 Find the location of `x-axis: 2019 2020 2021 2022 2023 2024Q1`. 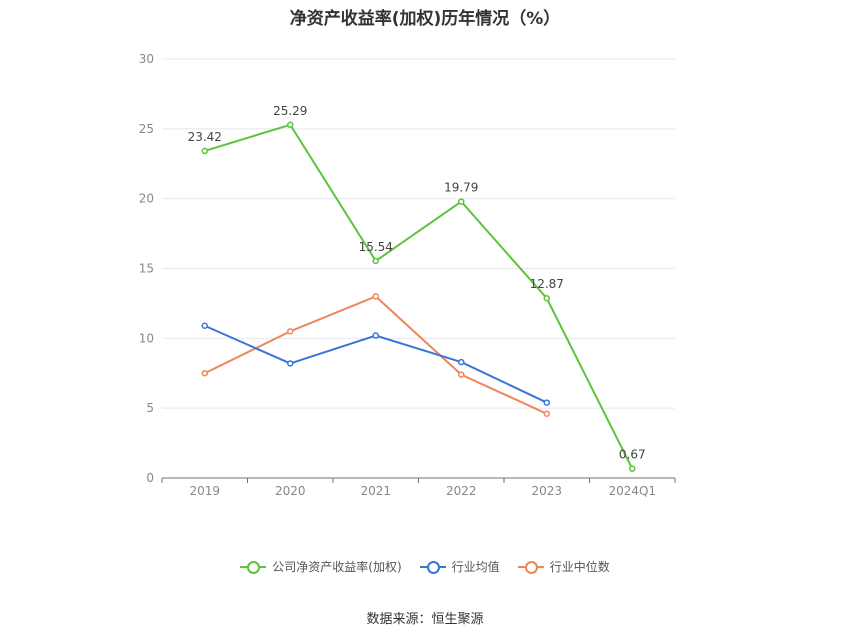

x-axis: 2019 2020 2021 2022 2023 2024Q1 is located at coordinates (418, 487).